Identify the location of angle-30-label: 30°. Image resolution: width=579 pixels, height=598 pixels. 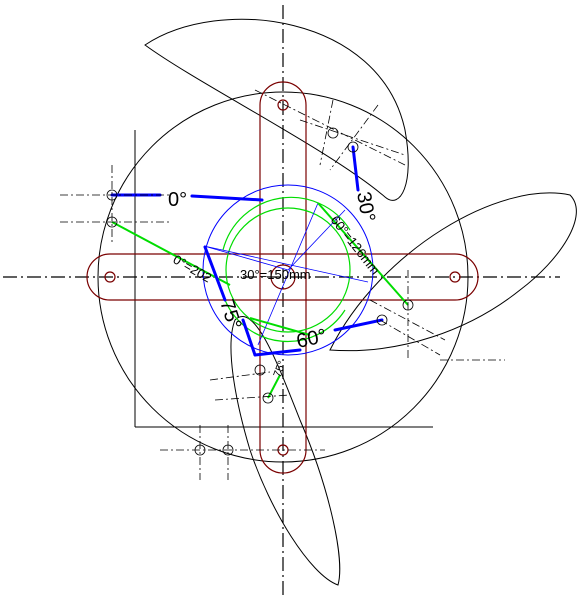
(365, 207).